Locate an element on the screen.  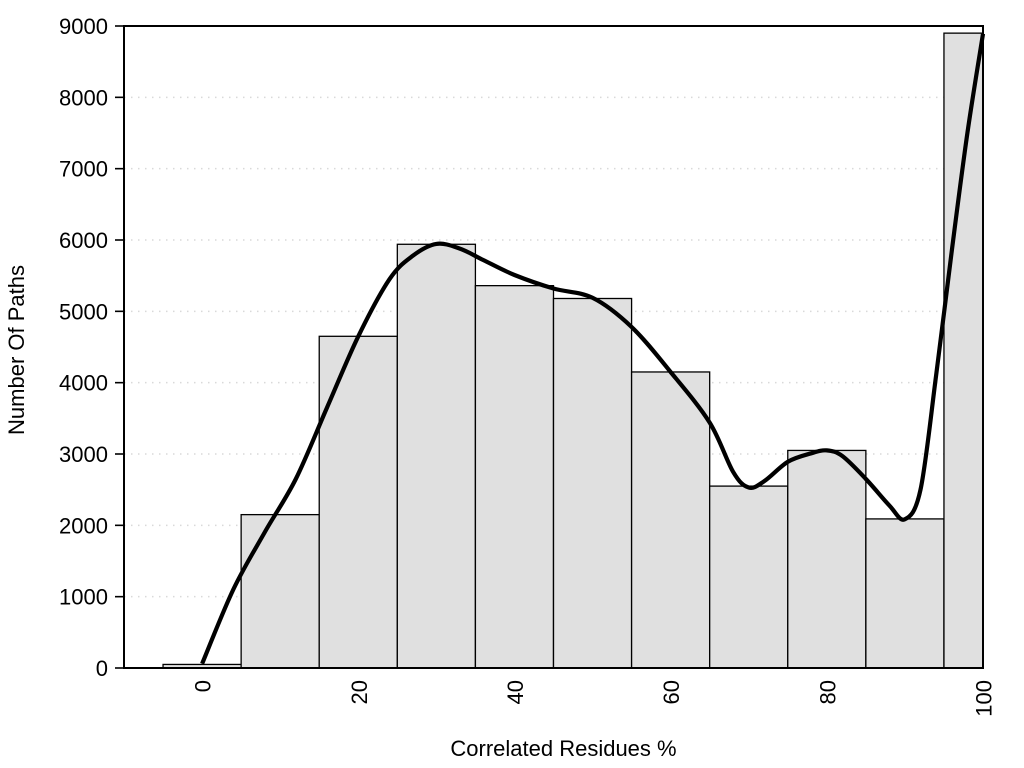
x-tick-label-80: 80 is located at coordinates (827, 692).